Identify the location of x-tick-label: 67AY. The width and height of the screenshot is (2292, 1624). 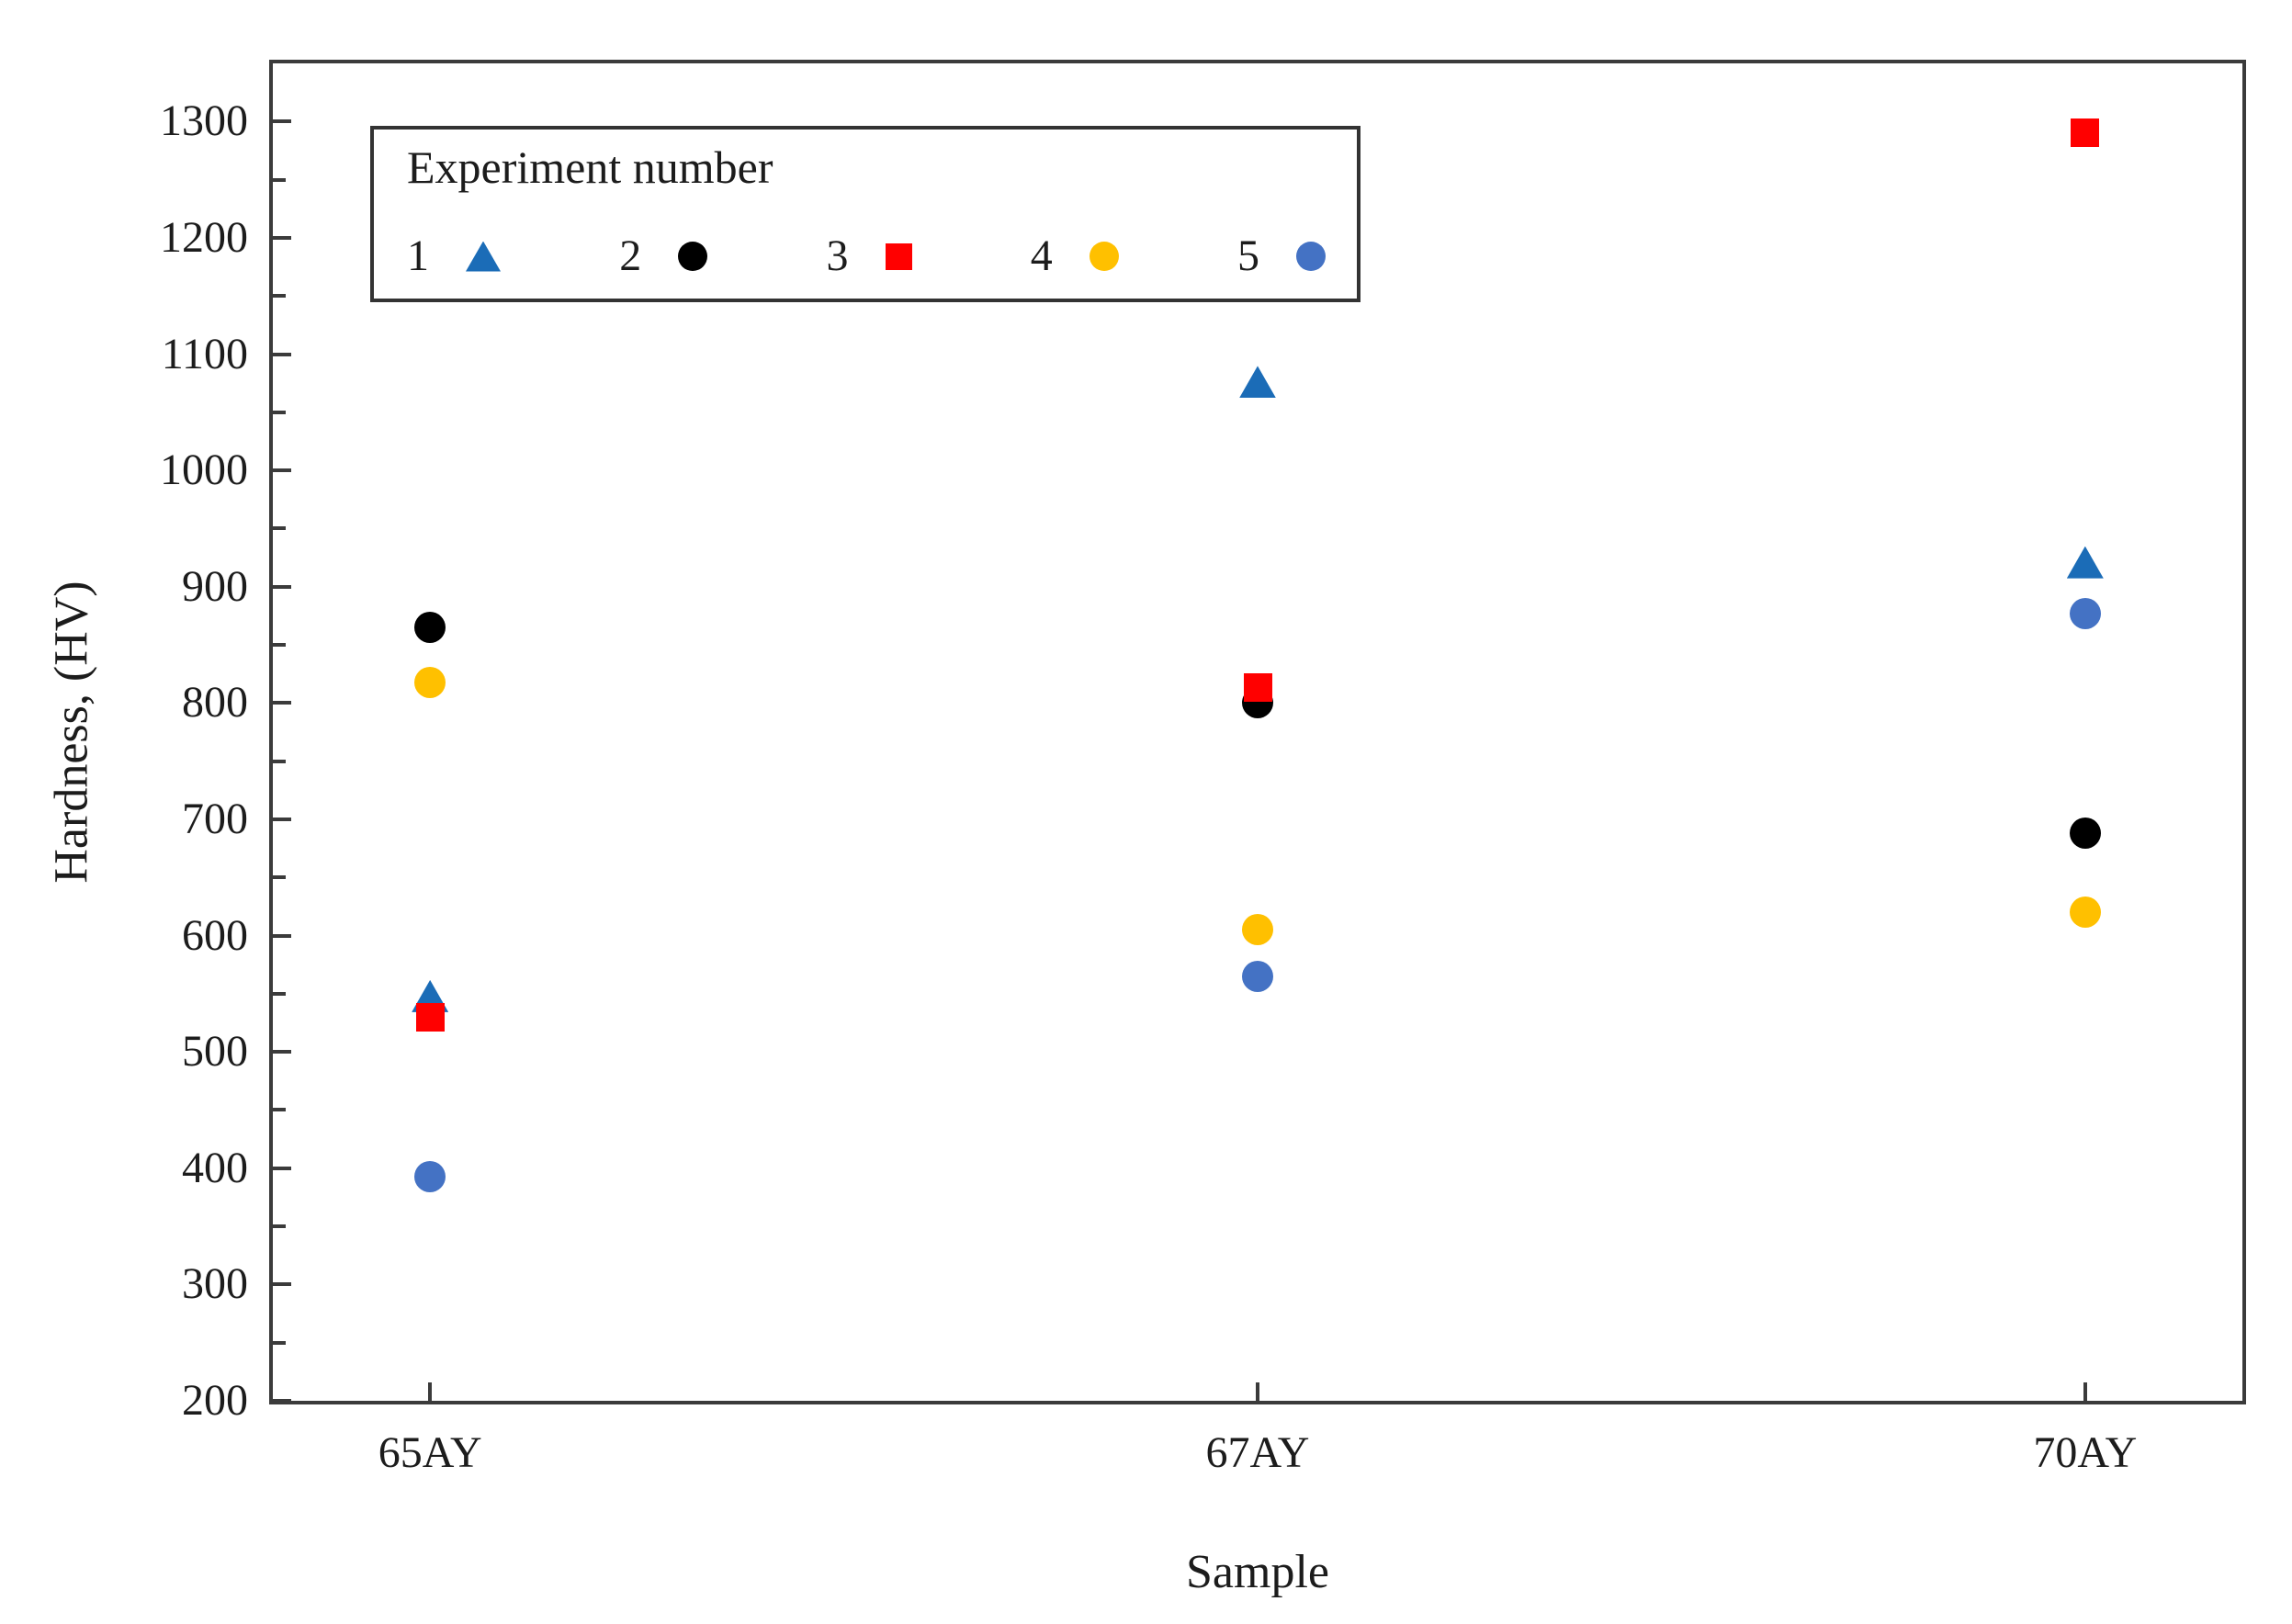
(1257, 1452).